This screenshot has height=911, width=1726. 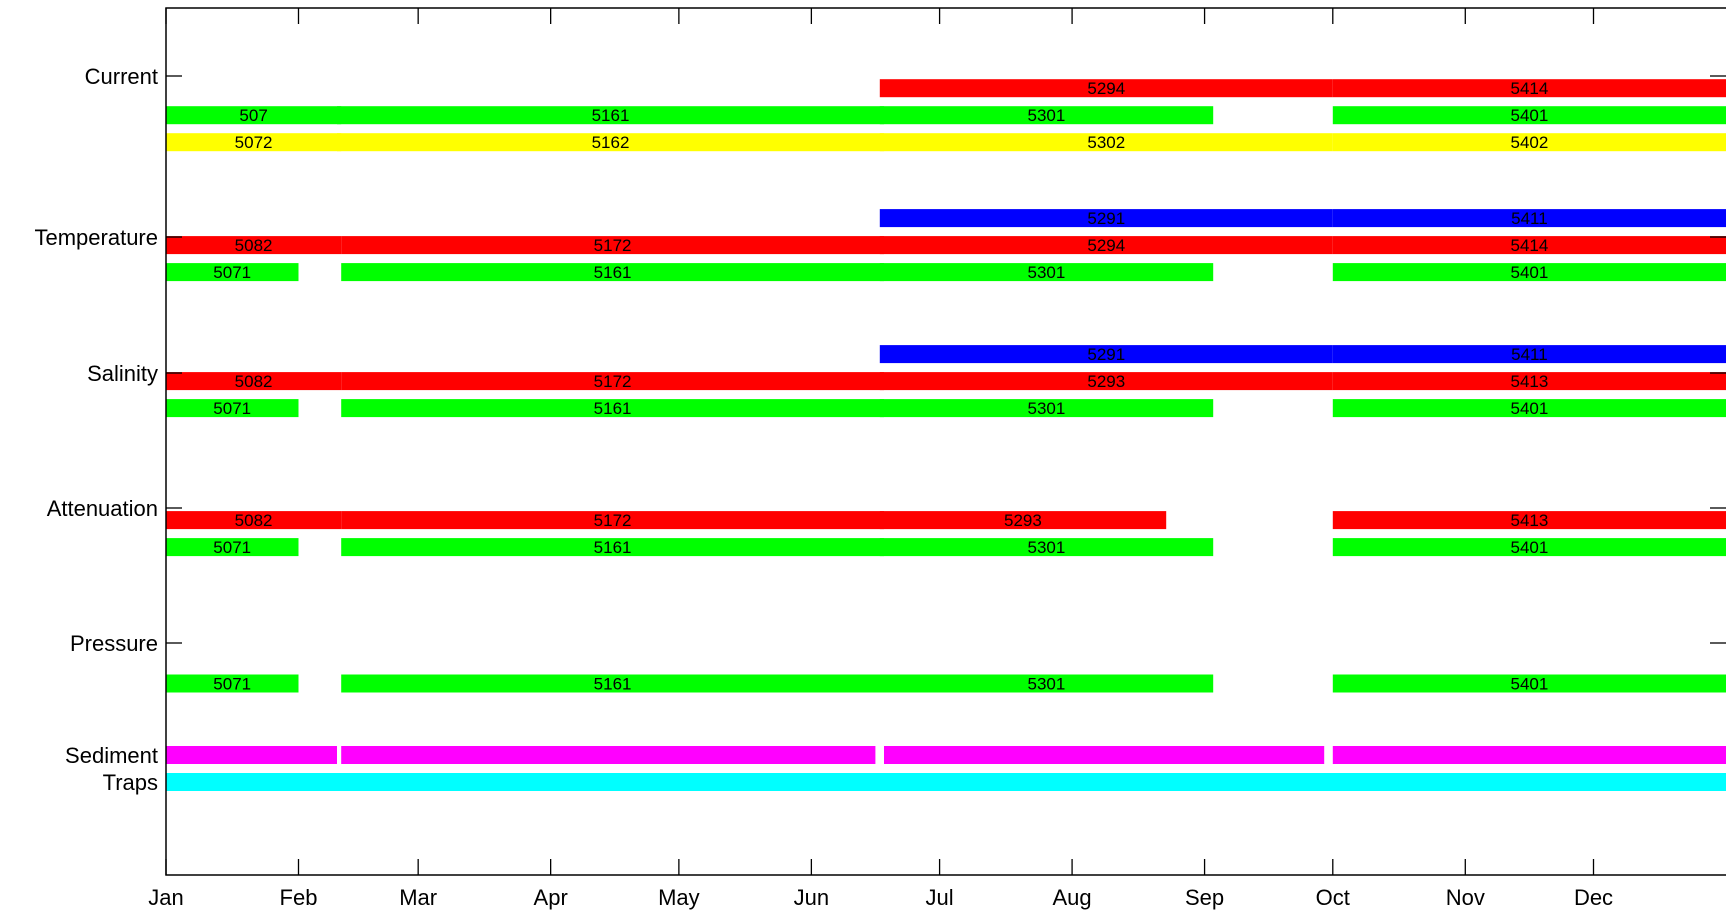 What do you see at coordinates (130, 782) in the screenshot?
I see `y-tick-label: Traps` at bounding box center [130, 782].